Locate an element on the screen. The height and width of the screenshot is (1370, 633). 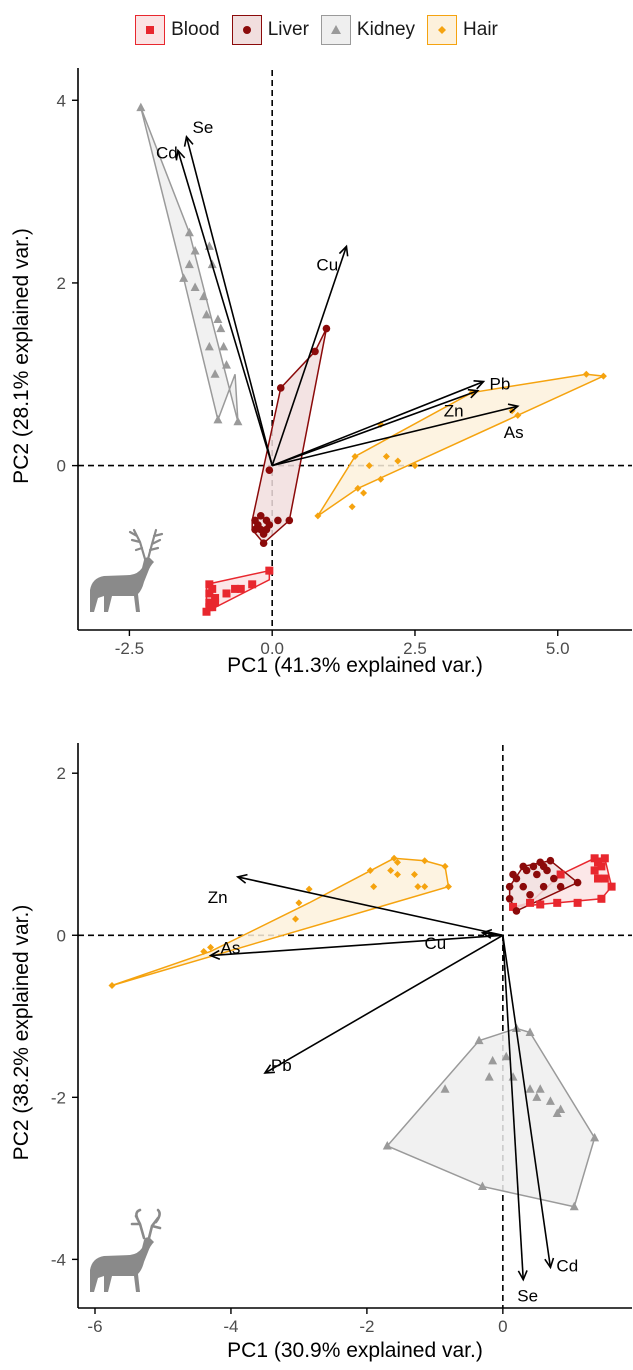
arrowhead-cu is located at coordinates (486, 933).